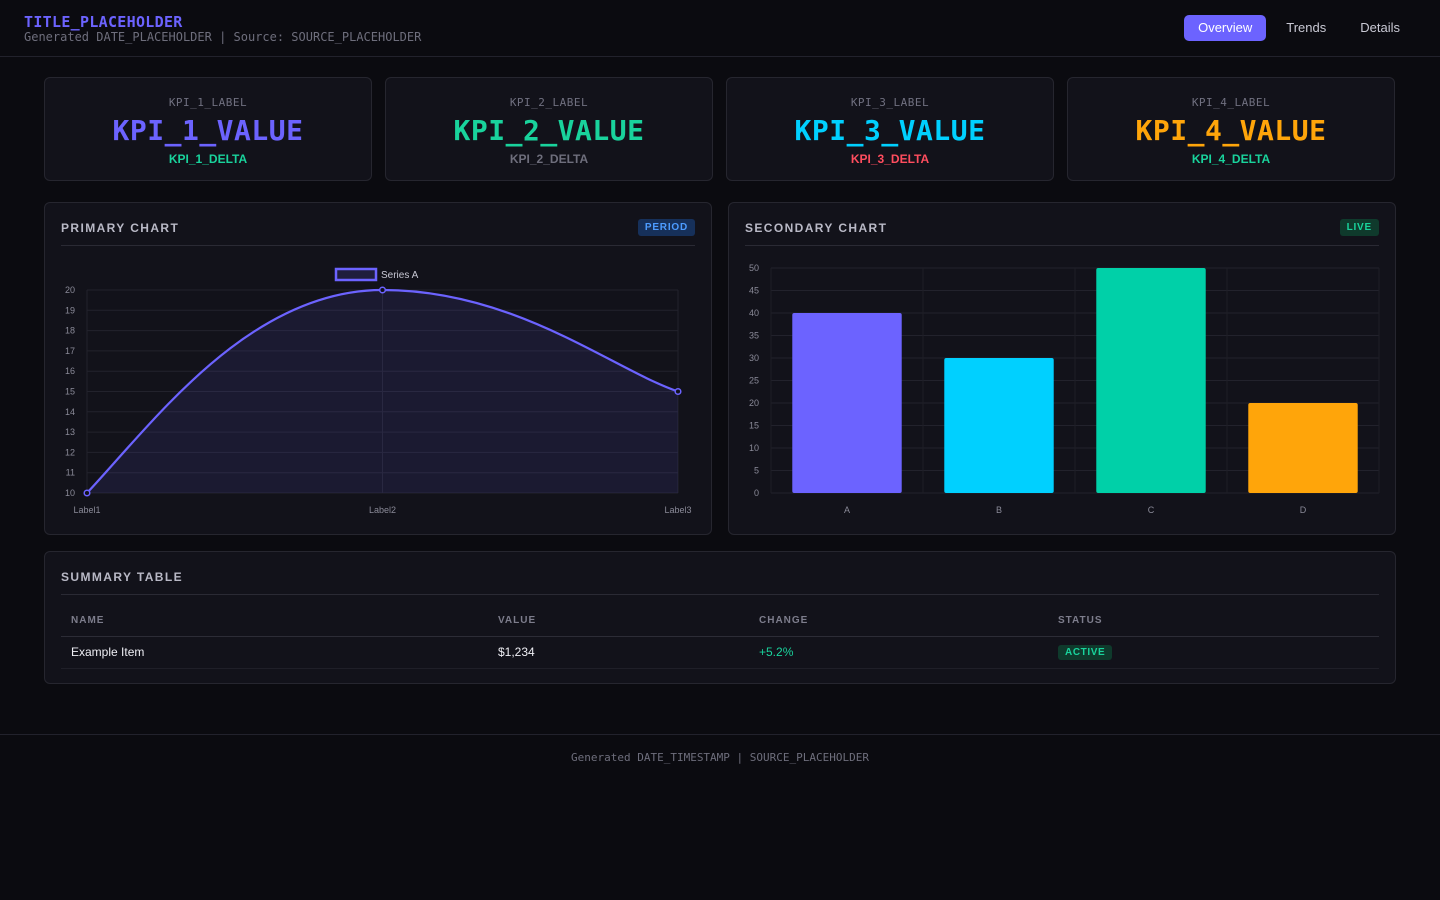 The width and height of the screenshot is (1440, 900). What do you see at coordinates (274, 652) in the screenshot?
I see `cell-name: Example Item` at bounding box center [274, 652].